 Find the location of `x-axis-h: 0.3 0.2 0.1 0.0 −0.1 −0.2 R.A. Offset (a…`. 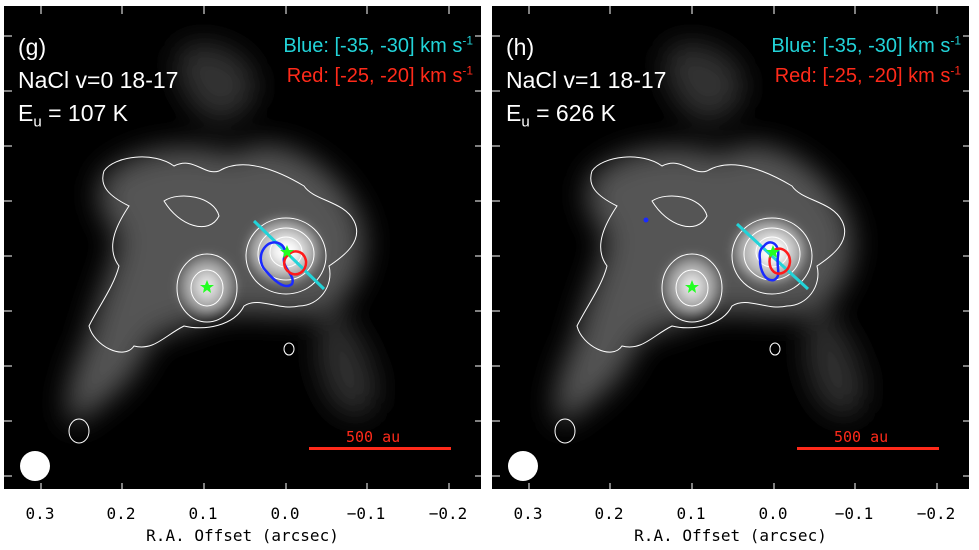

x-axis-h: 0.3 0.2 0.1 0.0 −0.1 −0.2 R.A. Offset (a… is located at coordinates (730, 520).